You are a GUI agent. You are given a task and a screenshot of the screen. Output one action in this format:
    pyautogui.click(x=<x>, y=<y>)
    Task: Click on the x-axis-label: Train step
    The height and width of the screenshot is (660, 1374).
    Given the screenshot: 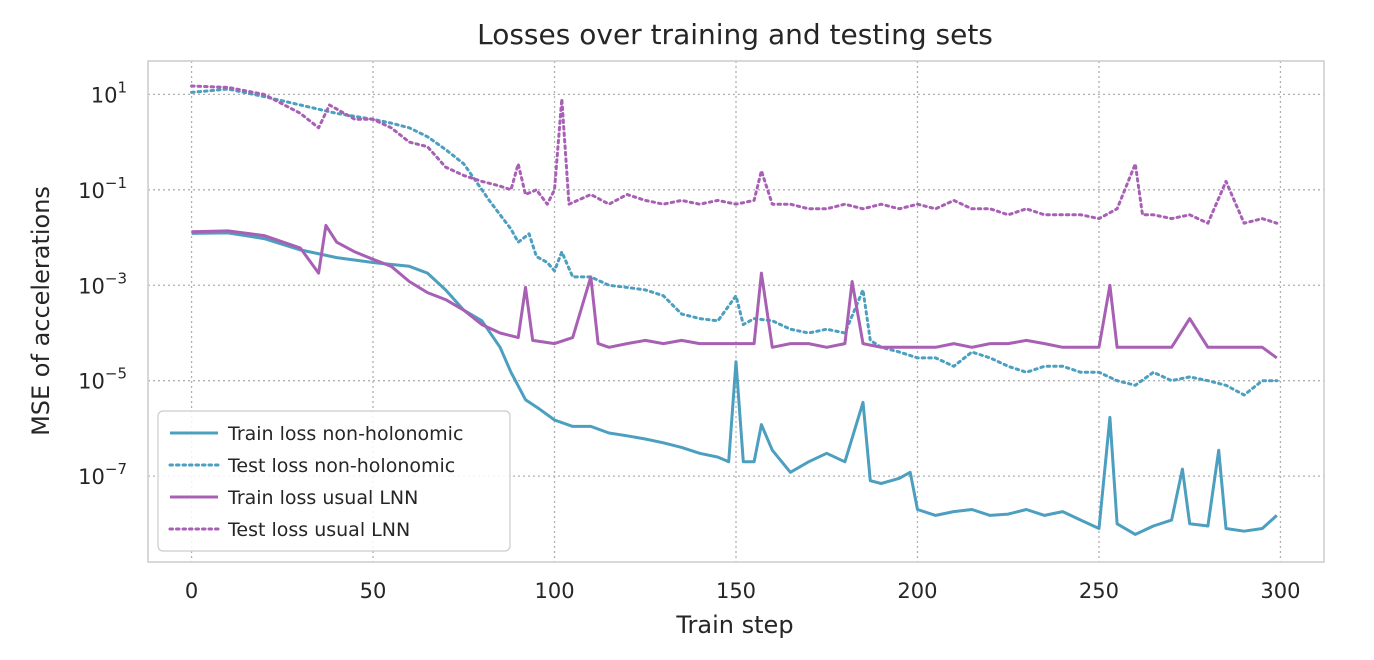 What is the action you would take?
    pyautogui.click(x=734, y=625)
    